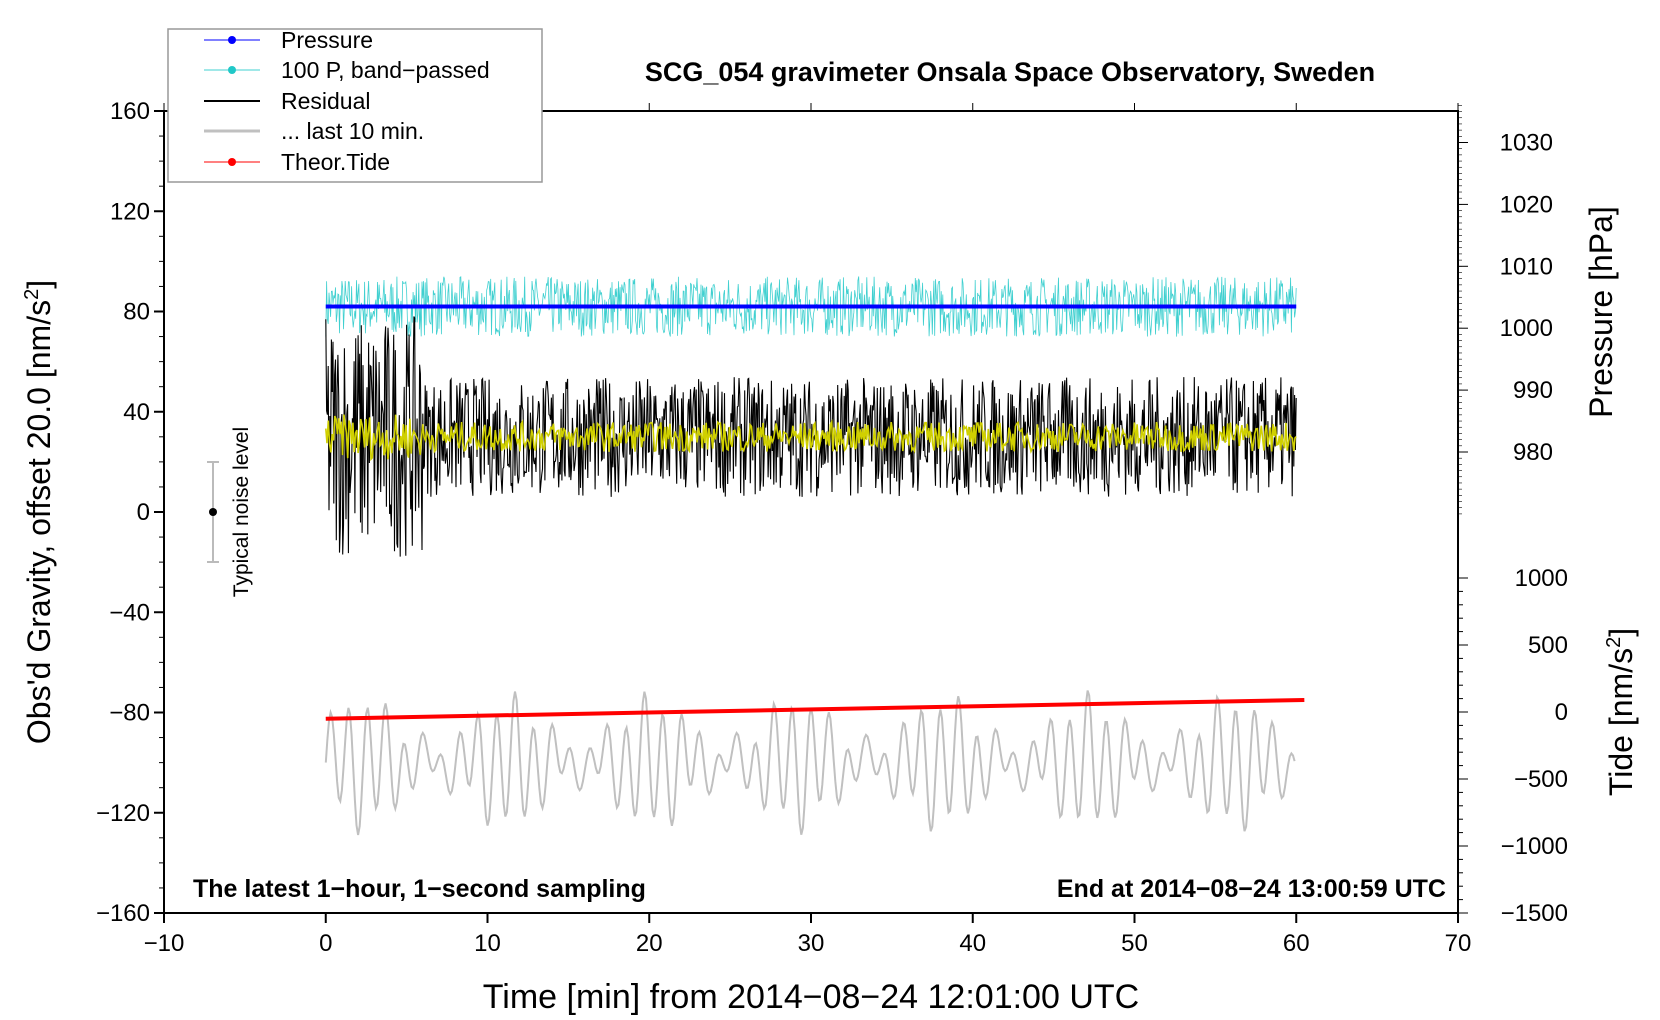  What do you see at coordinates (39, 522) in the screenshot?
I see `y-label-main: Obs'd Gravity, offset 20.0 [nm/s` at bounding box center [39, 522].